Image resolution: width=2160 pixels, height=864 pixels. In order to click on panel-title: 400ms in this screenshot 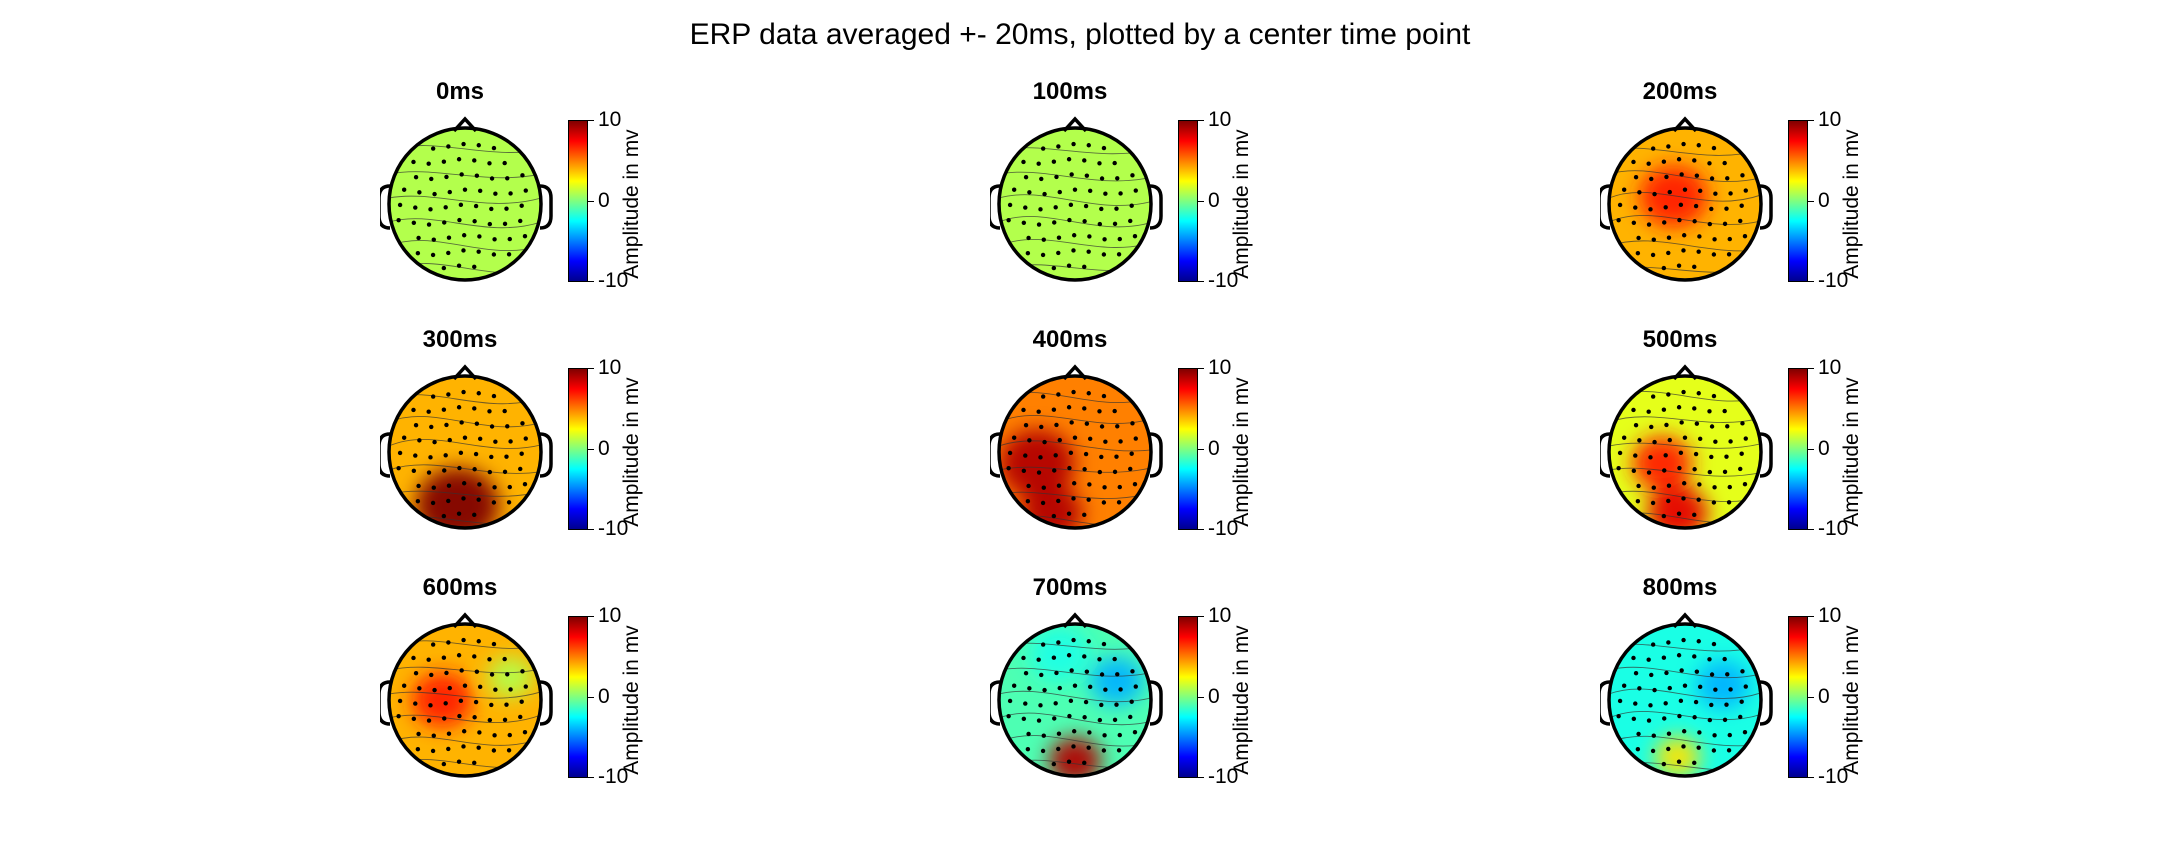, I will do `click(1070, 339)`.